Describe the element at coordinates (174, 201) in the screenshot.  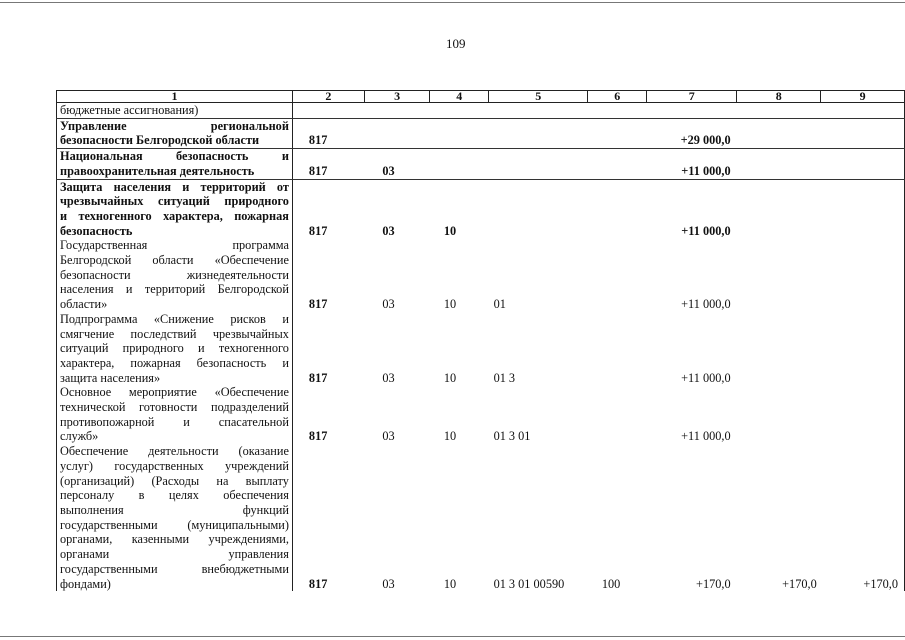
I see `row-name-line: чрезвычайных ситуаций природного` at that location.